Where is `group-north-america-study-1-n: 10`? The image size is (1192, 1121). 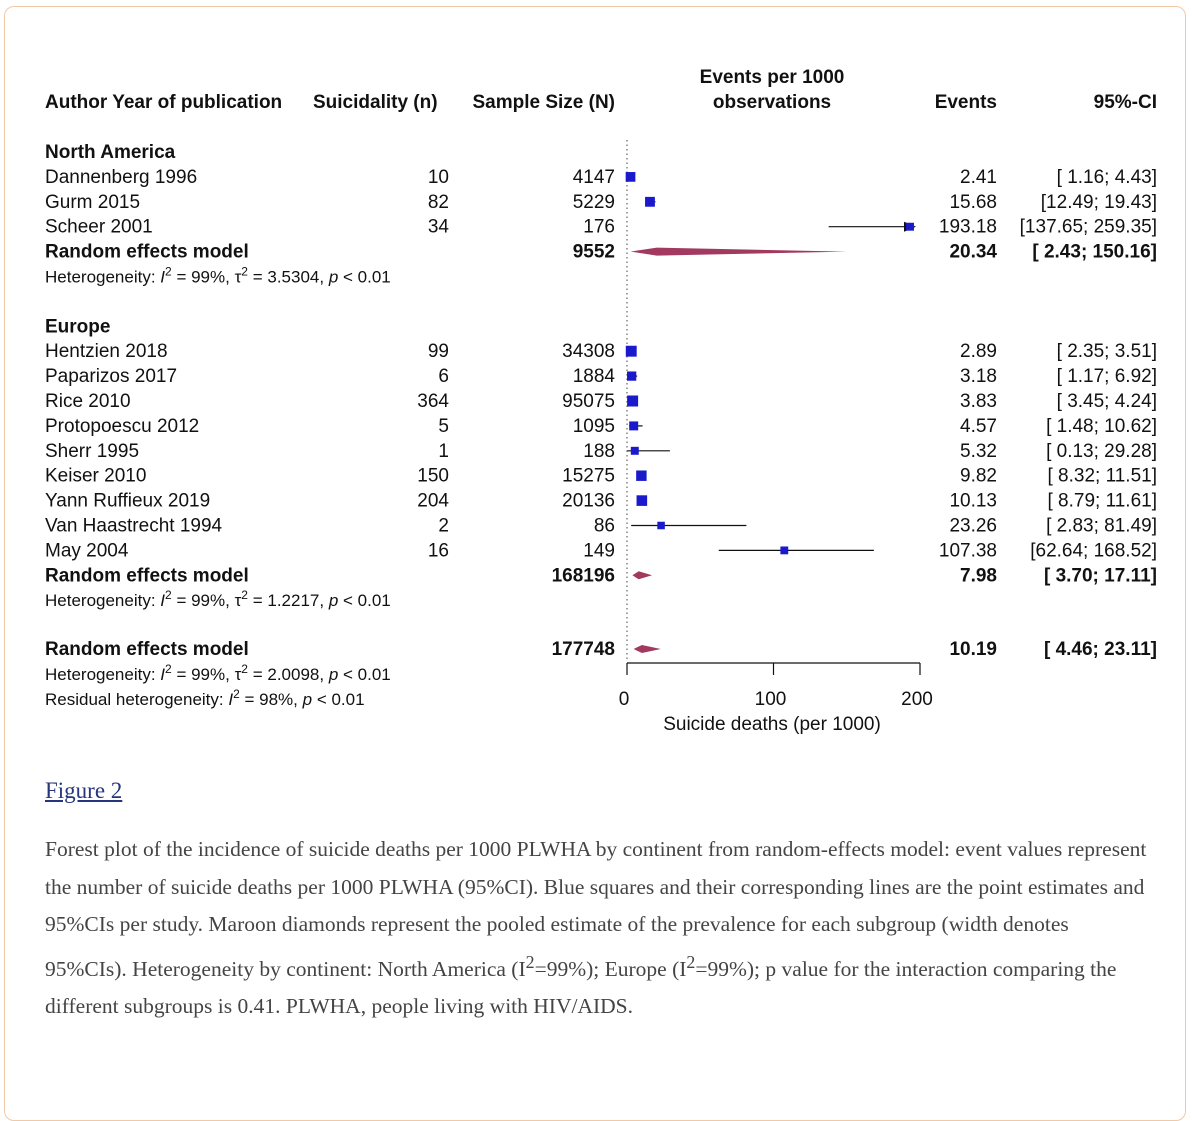 group-north-america-study-1-n: 10 is located at coordinates (438, 177).